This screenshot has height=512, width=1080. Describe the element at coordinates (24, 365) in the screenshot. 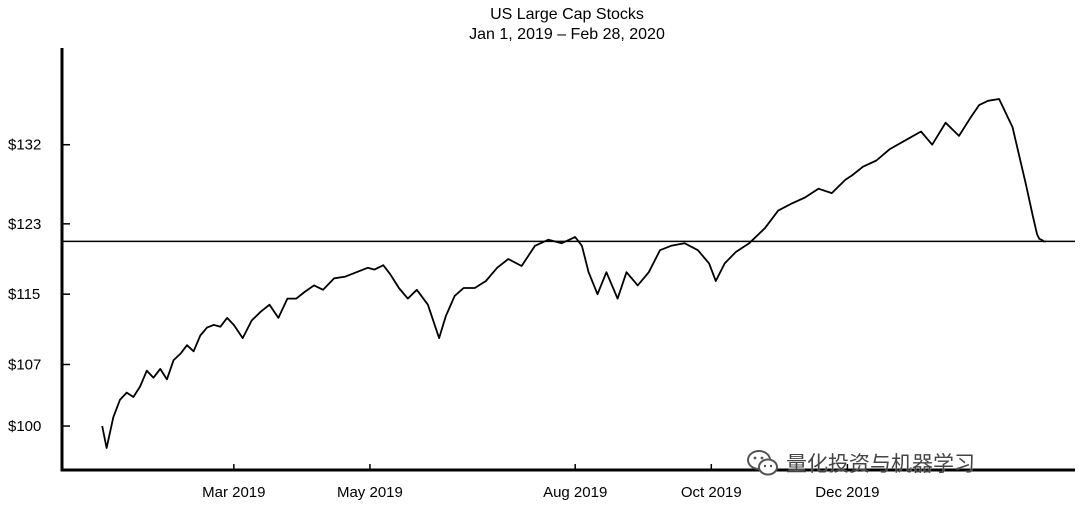

I see `y-tick-label: $107` at that location.